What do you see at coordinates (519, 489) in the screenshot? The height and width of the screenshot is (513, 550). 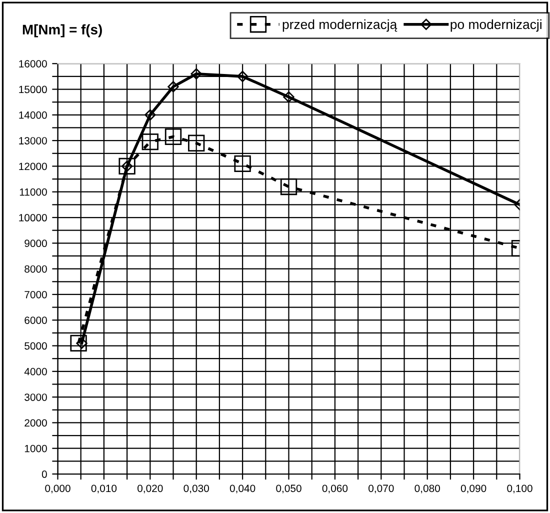 I see `x-tick-label: 0,100` at bounding box center [519, 489].